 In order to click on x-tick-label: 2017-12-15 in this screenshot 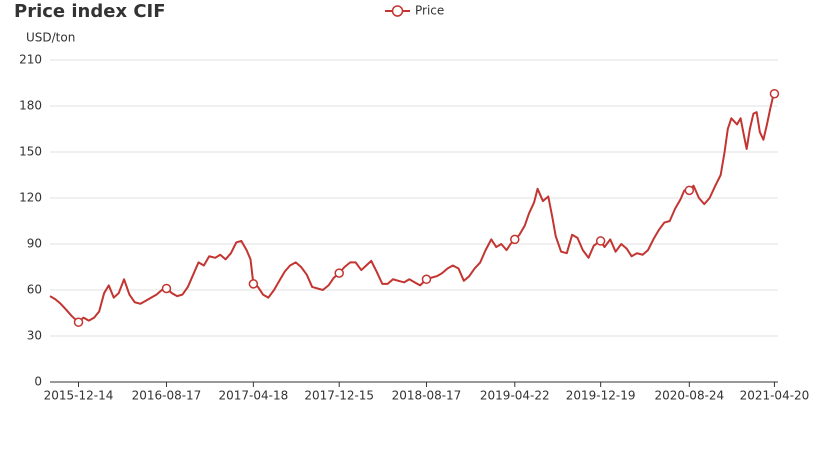, I will do `click(339, 396)`.